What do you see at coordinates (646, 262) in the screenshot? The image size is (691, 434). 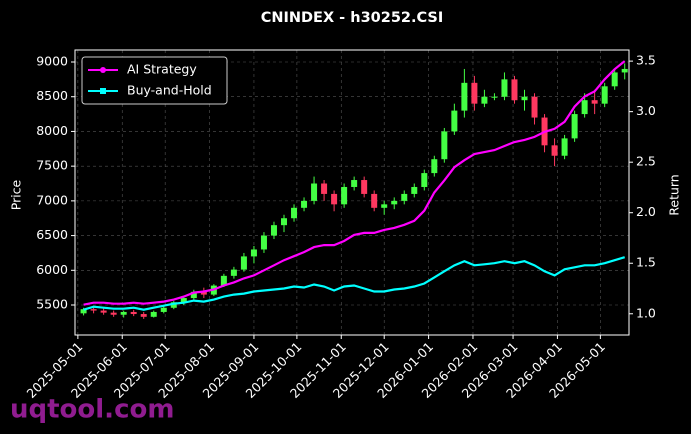 I see `y2-tick-label: 1.5` at bounding box center [646, 262].